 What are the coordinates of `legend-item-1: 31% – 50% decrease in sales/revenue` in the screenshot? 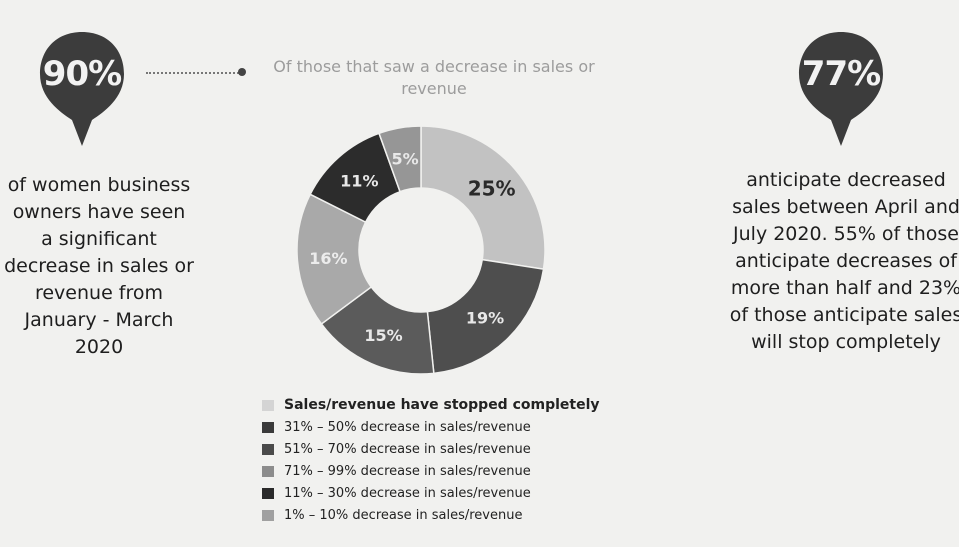 It's located at (472, 427).